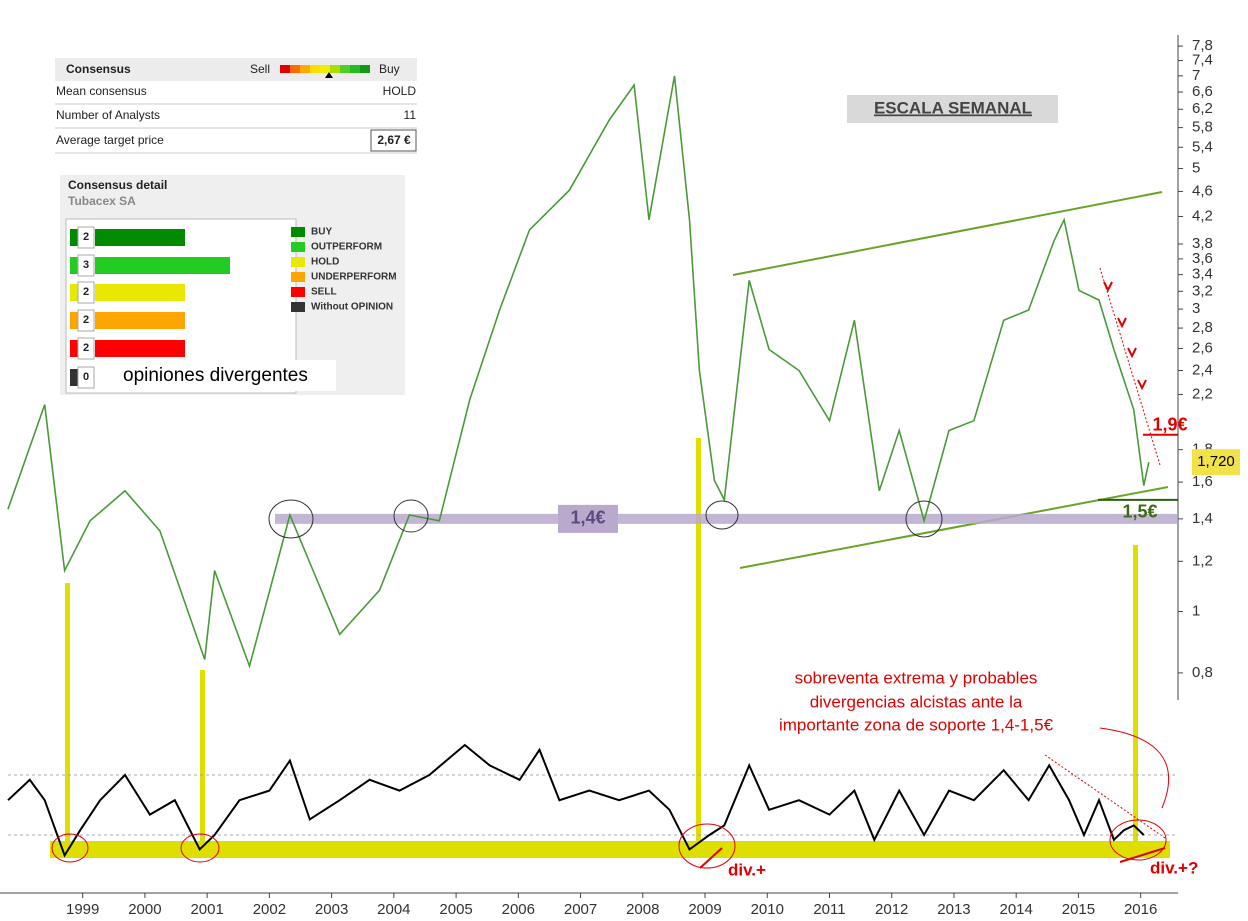  Describe the element at coordinates (215, 375) in the screenshot. I see `note: opiniones divergentes` at that location.